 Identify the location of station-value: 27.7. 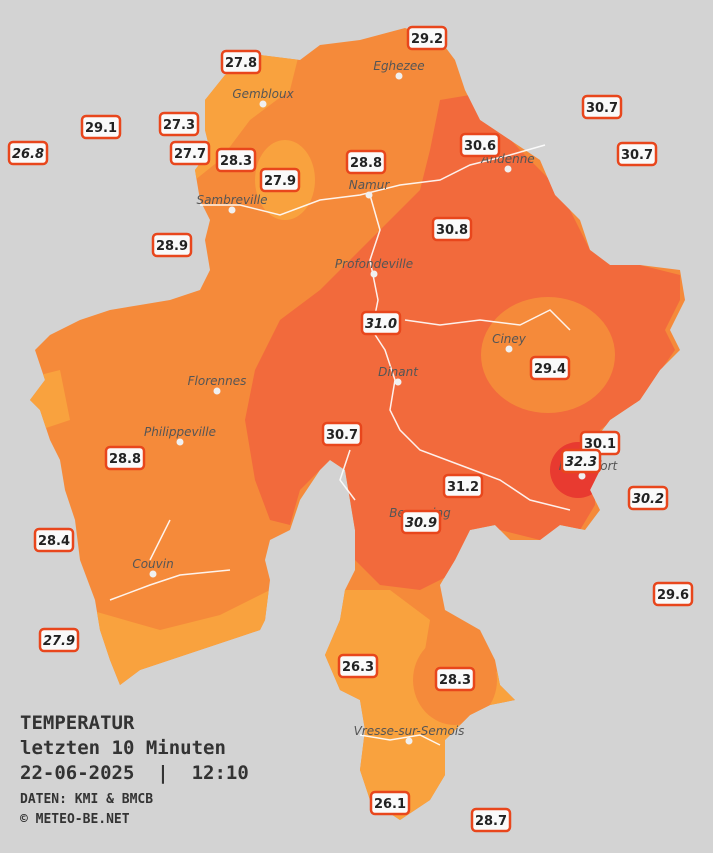
(190, 154).